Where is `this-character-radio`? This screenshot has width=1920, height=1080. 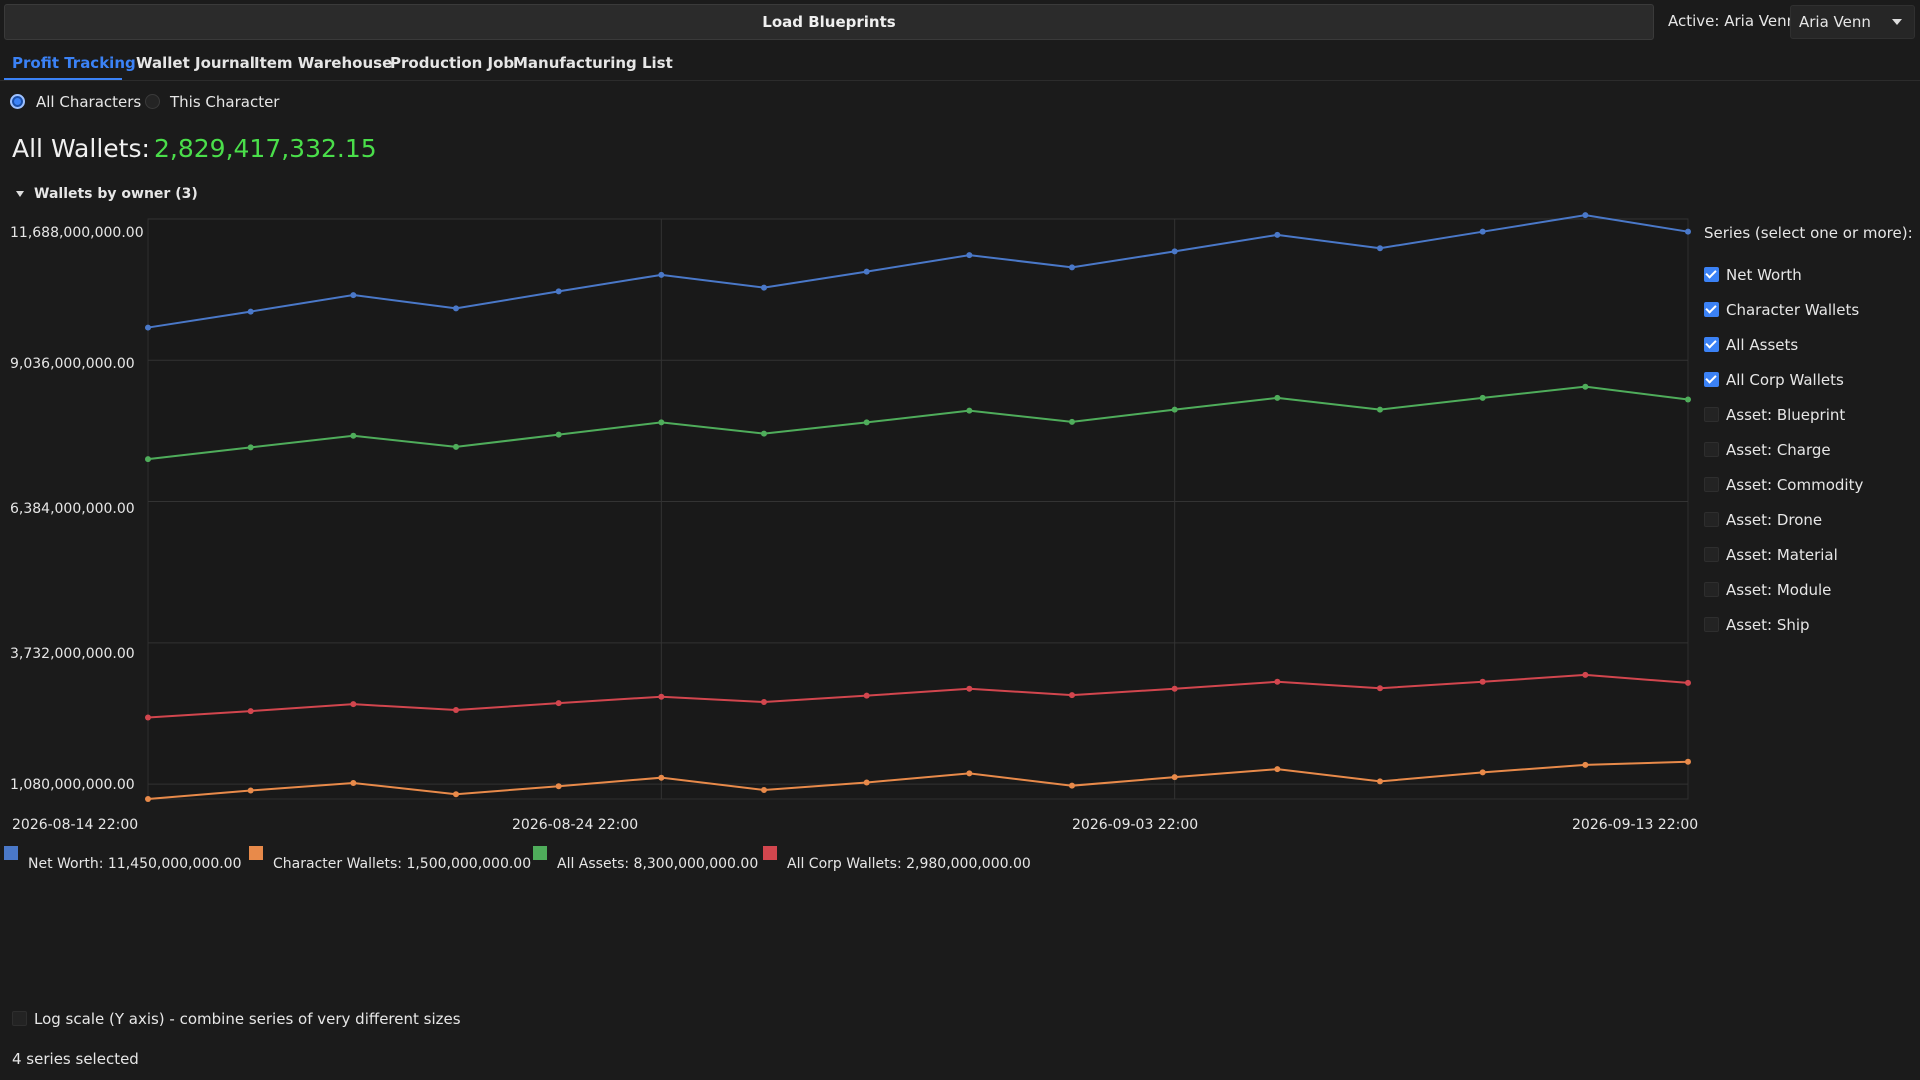 this-character-radio is located at coordinates (152, 101).